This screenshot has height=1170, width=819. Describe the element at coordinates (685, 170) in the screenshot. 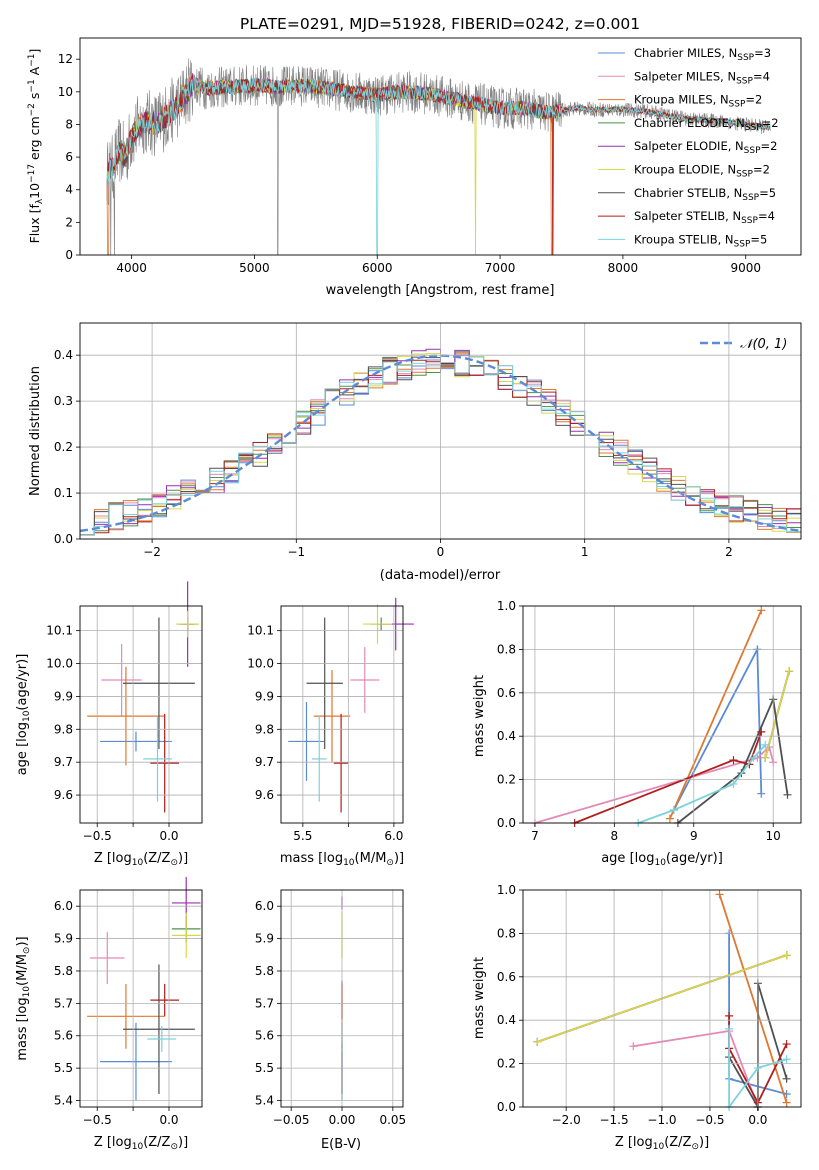

I see `legend-entry-part: Kroupa ELODIE, N` at that location.